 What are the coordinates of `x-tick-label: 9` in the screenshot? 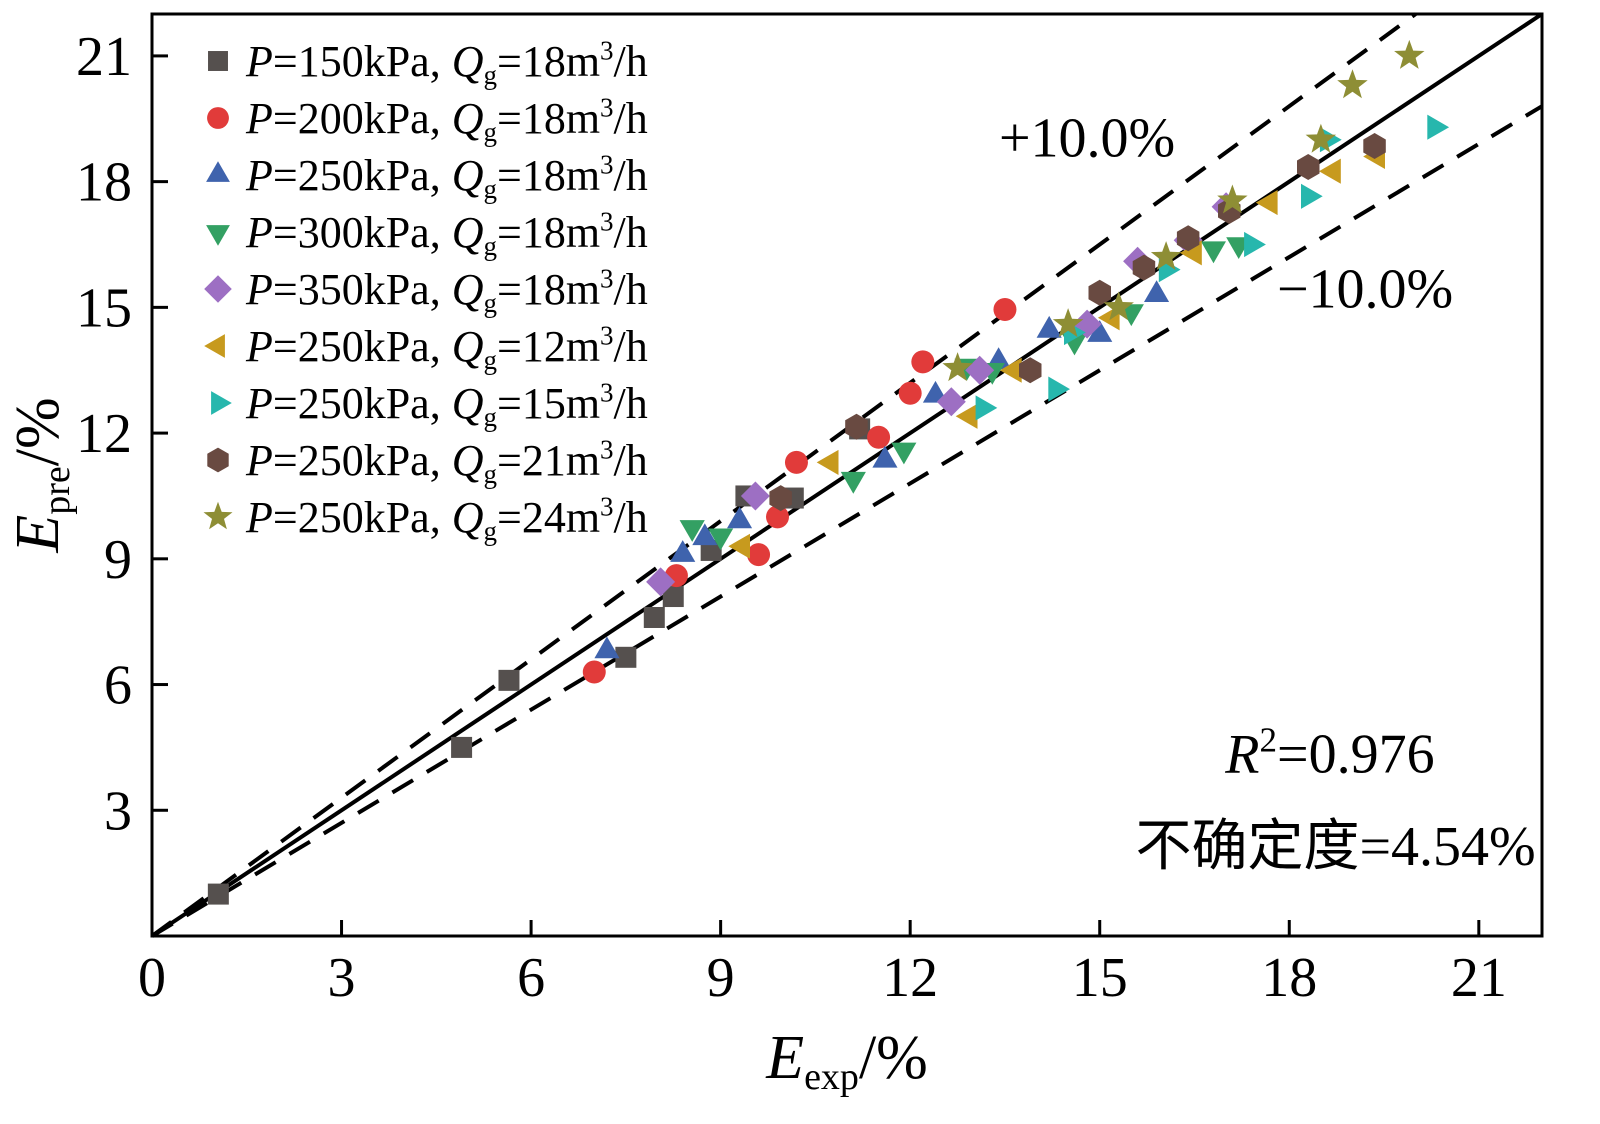 It's located at (721, 978).